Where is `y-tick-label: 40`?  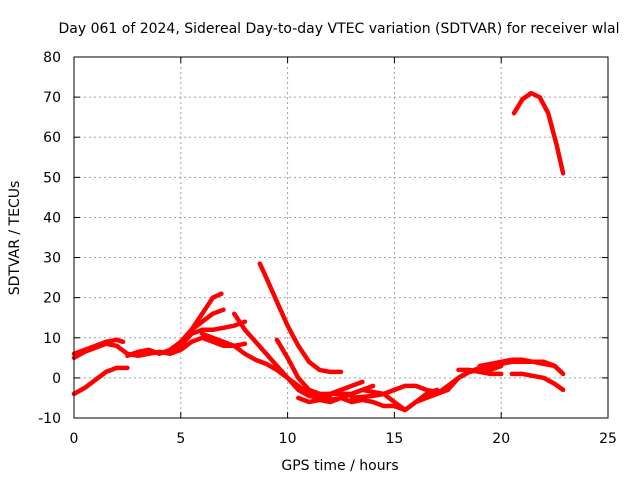 y-tick-label: 40 is located at coordinates (52, 218).